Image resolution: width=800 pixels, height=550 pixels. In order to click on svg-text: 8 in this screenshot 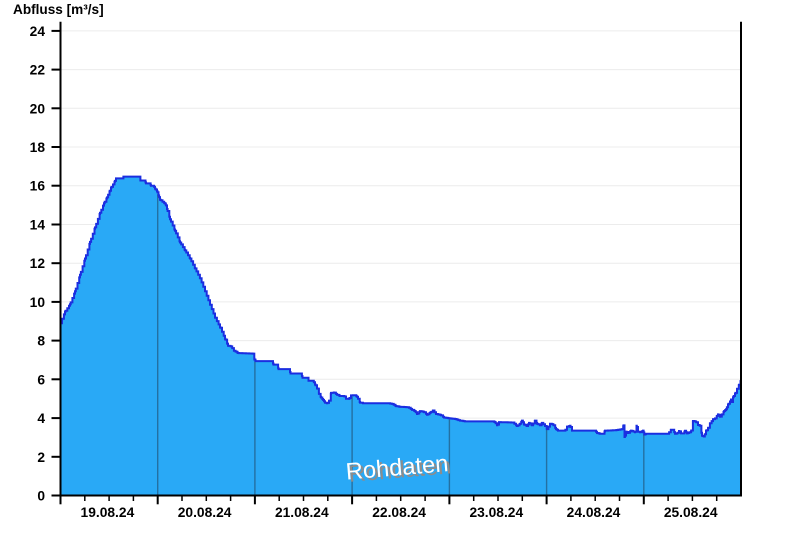, I will do `click(41, 341)`.